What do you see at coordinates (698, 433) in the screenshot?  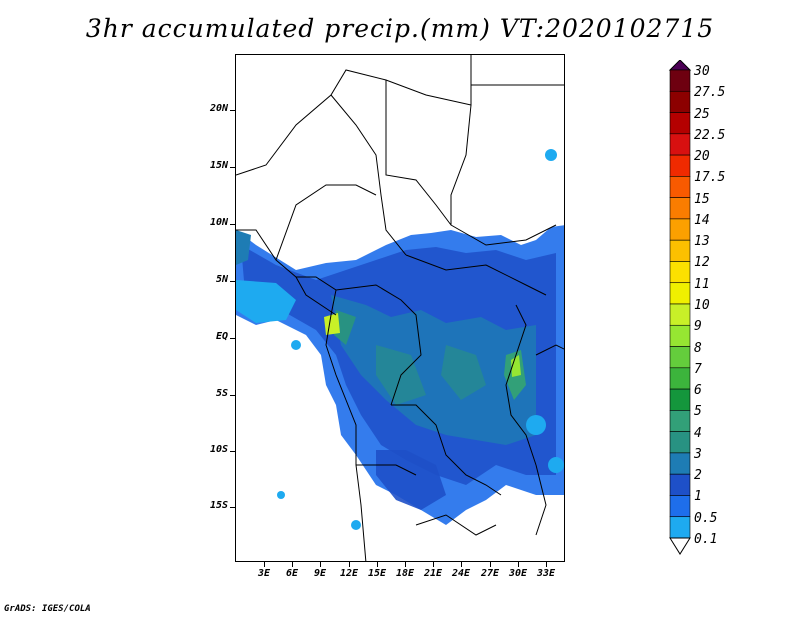 I see `colorbar-label: 4` at bounding box center [698, 433].